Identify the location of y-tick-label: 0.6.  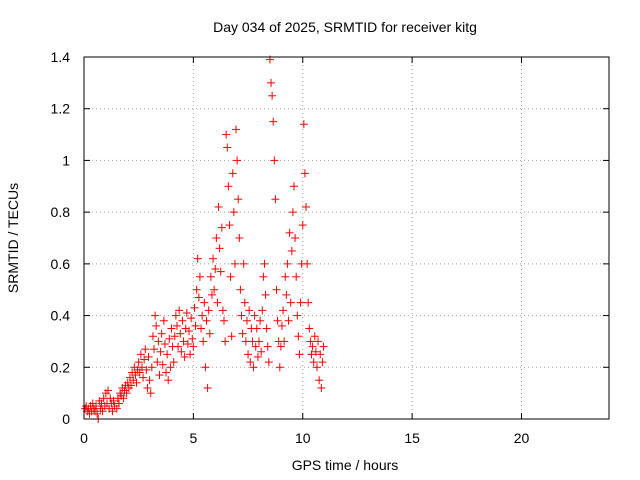
(61, 264).